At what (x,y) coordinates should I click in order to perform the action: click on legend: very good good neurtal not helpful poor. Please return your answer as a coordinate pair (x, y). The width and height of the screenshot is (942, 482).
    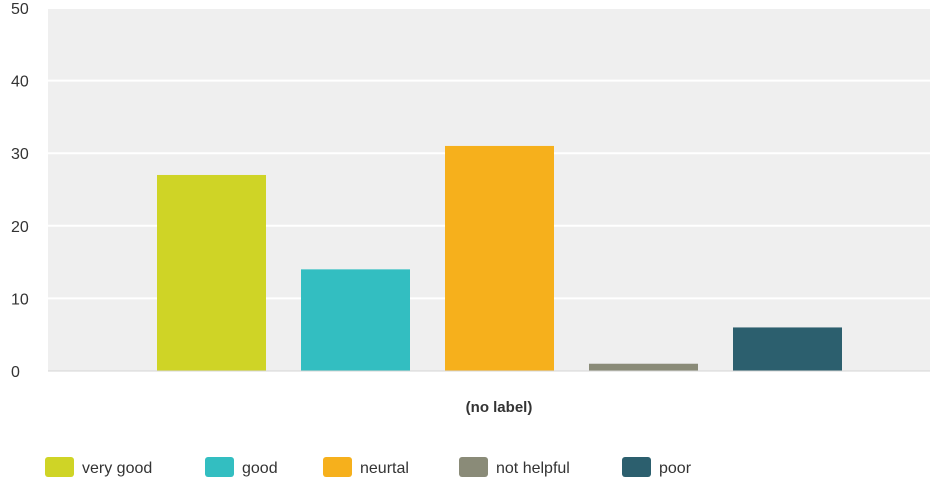
    Looking at the image, I should click on (368, 467).